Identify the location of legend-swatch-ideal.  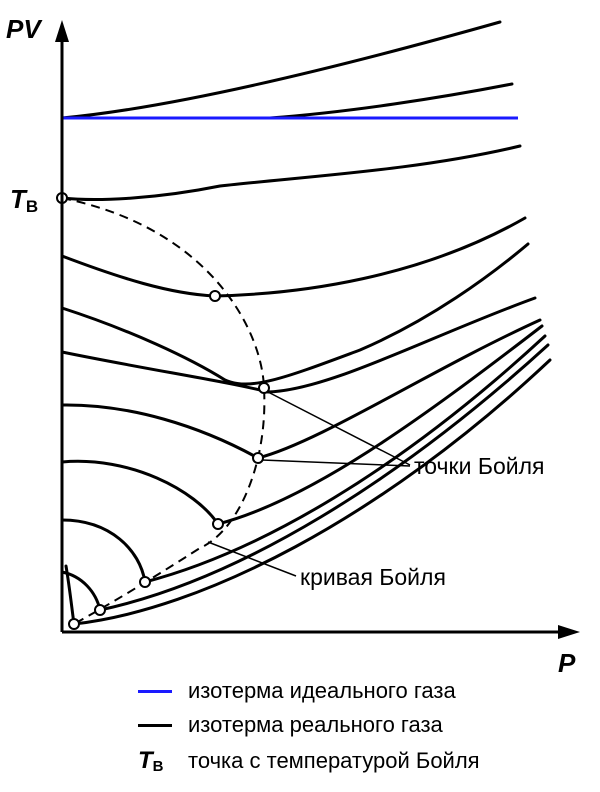
(155, 691).